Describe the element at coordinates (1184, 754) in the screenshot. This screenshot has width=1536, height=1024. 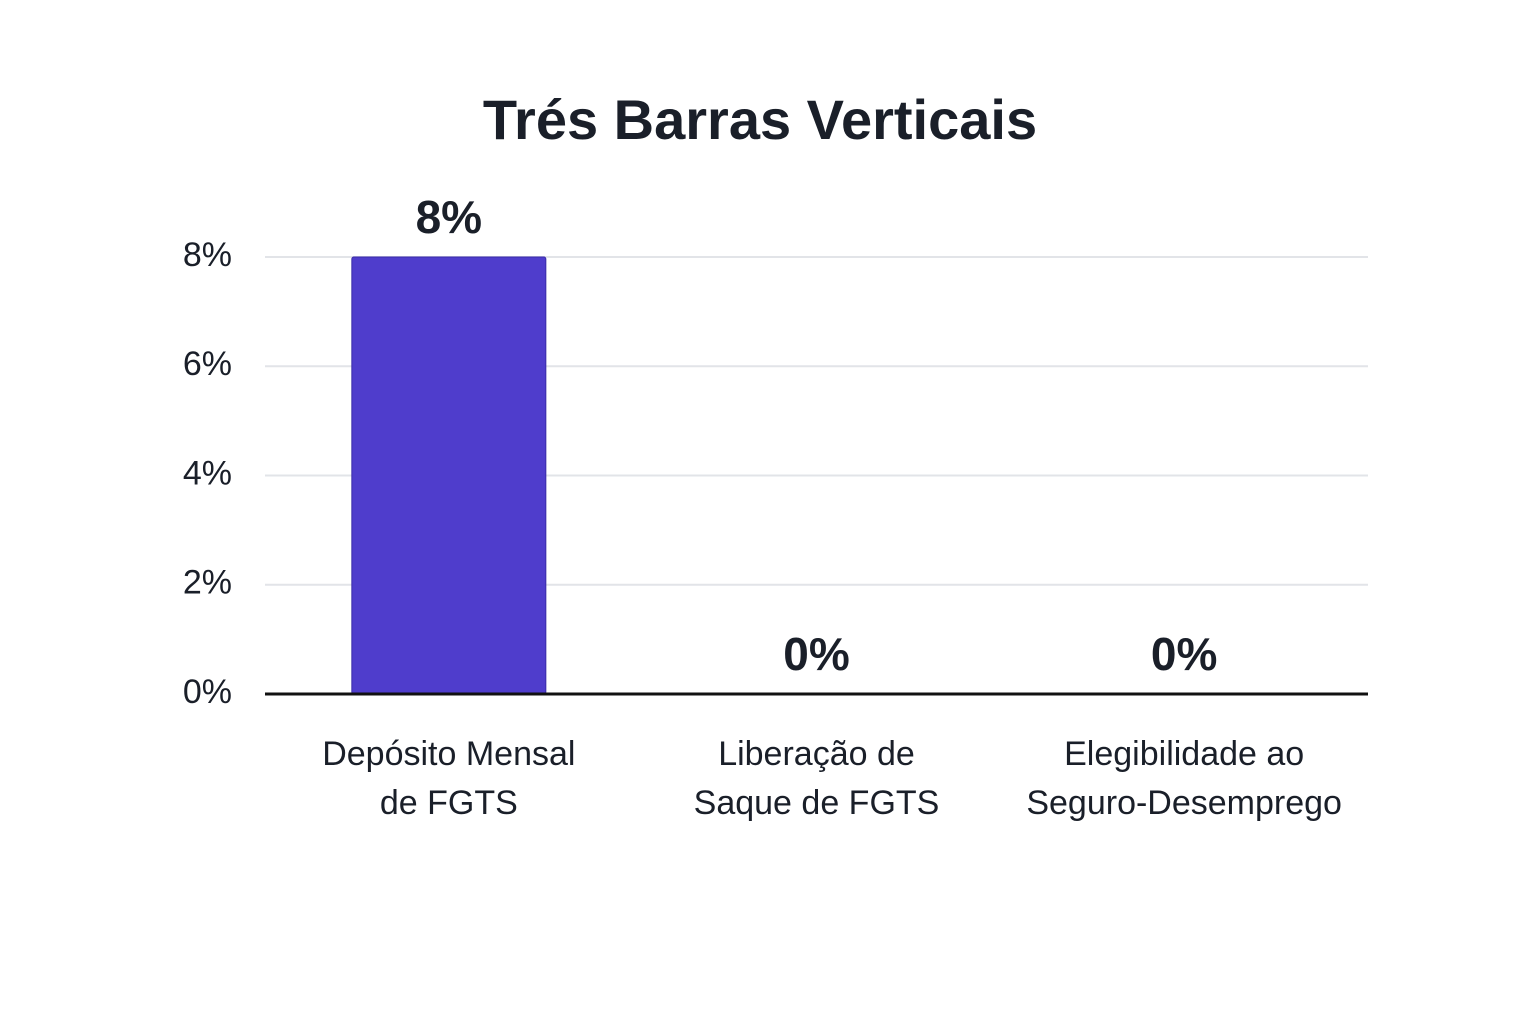
I see `x-tick-label: Elegibilidade ao` at that location.